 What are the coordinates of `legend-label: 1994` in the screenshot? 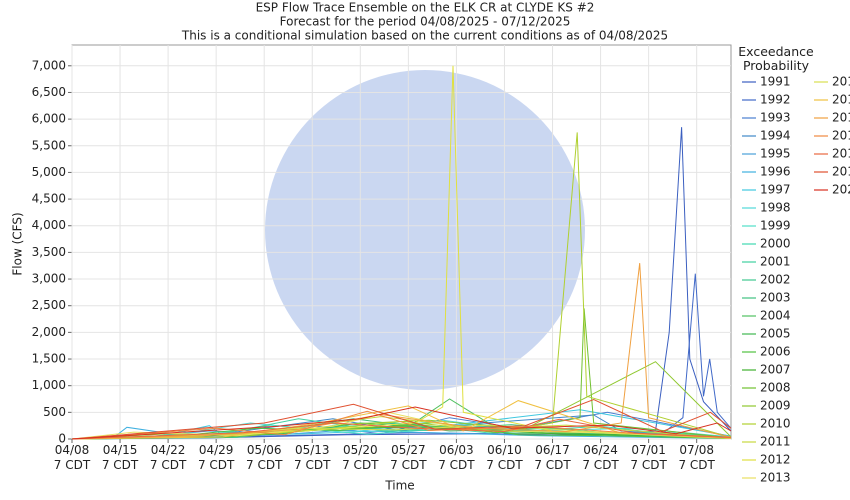 It's located at (775, 136).